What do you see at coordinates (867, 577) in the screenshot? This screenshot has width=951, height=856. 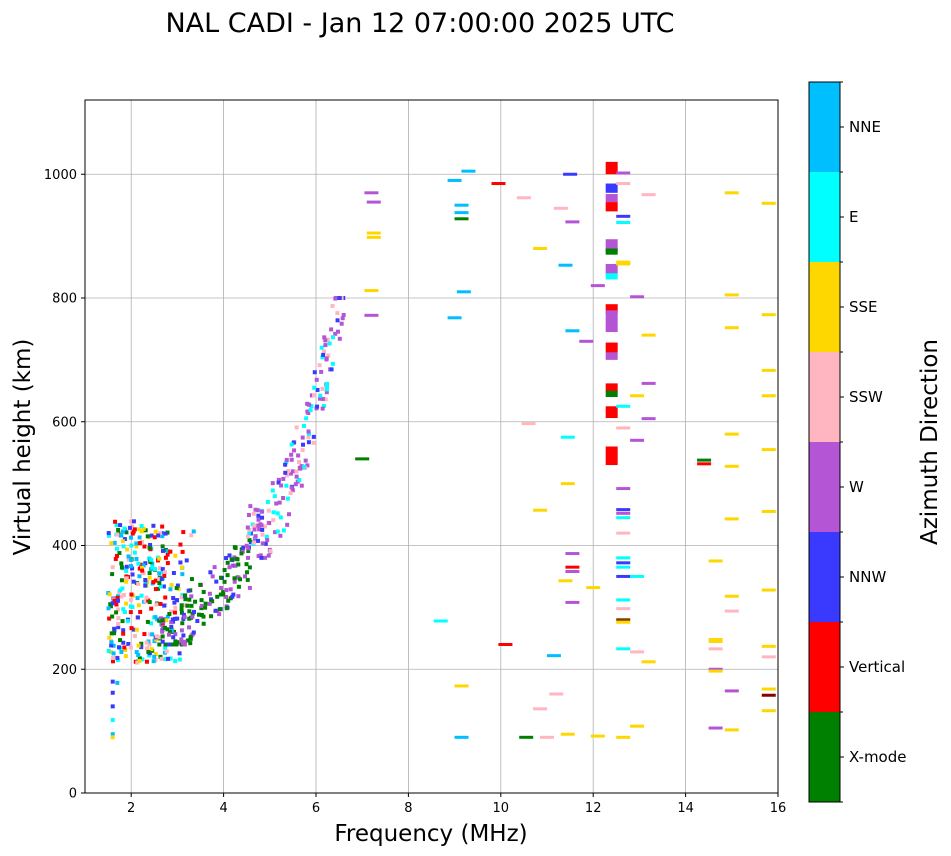 I see `colorbar-tick-label: NNW` at bounding box center [867, 577].